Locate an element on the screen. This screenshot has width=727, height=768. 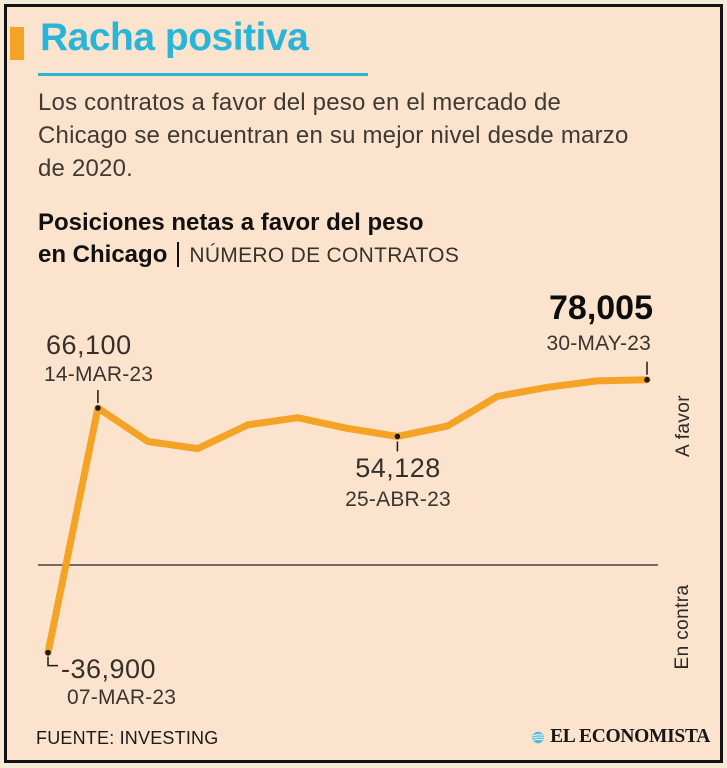
annotation-peak-value: 66,100 is located at coordinates (89, 345).